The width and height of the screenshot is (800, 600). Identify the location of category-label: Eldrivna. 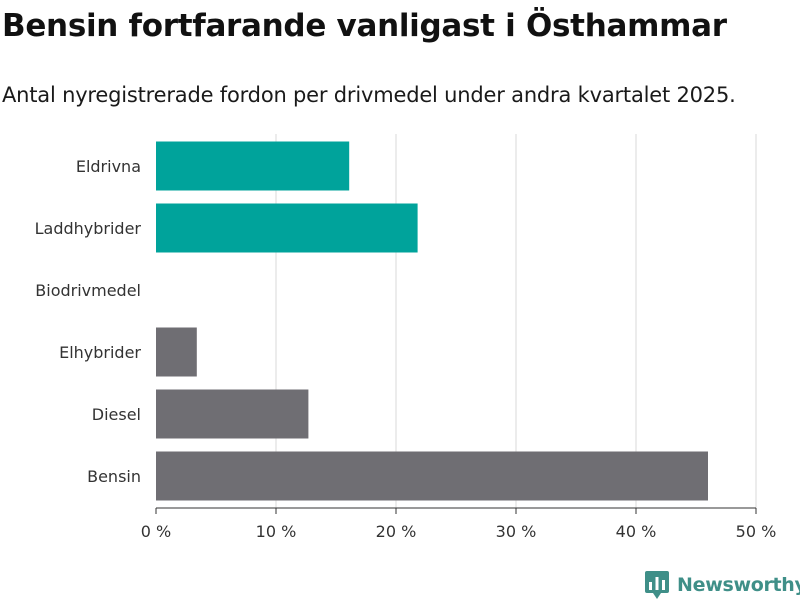
(108, 166).